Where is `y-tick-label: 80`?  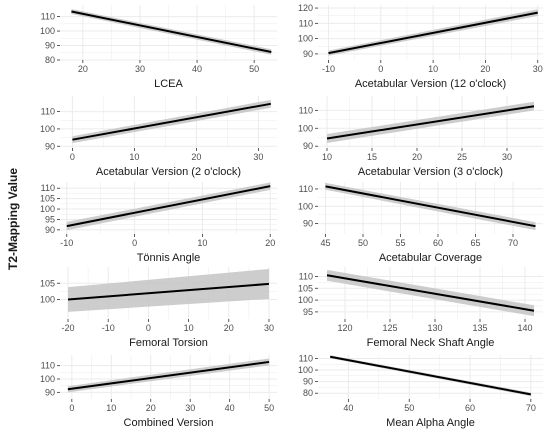
y-tick-label: 80 is located at coordinates (308, 393).